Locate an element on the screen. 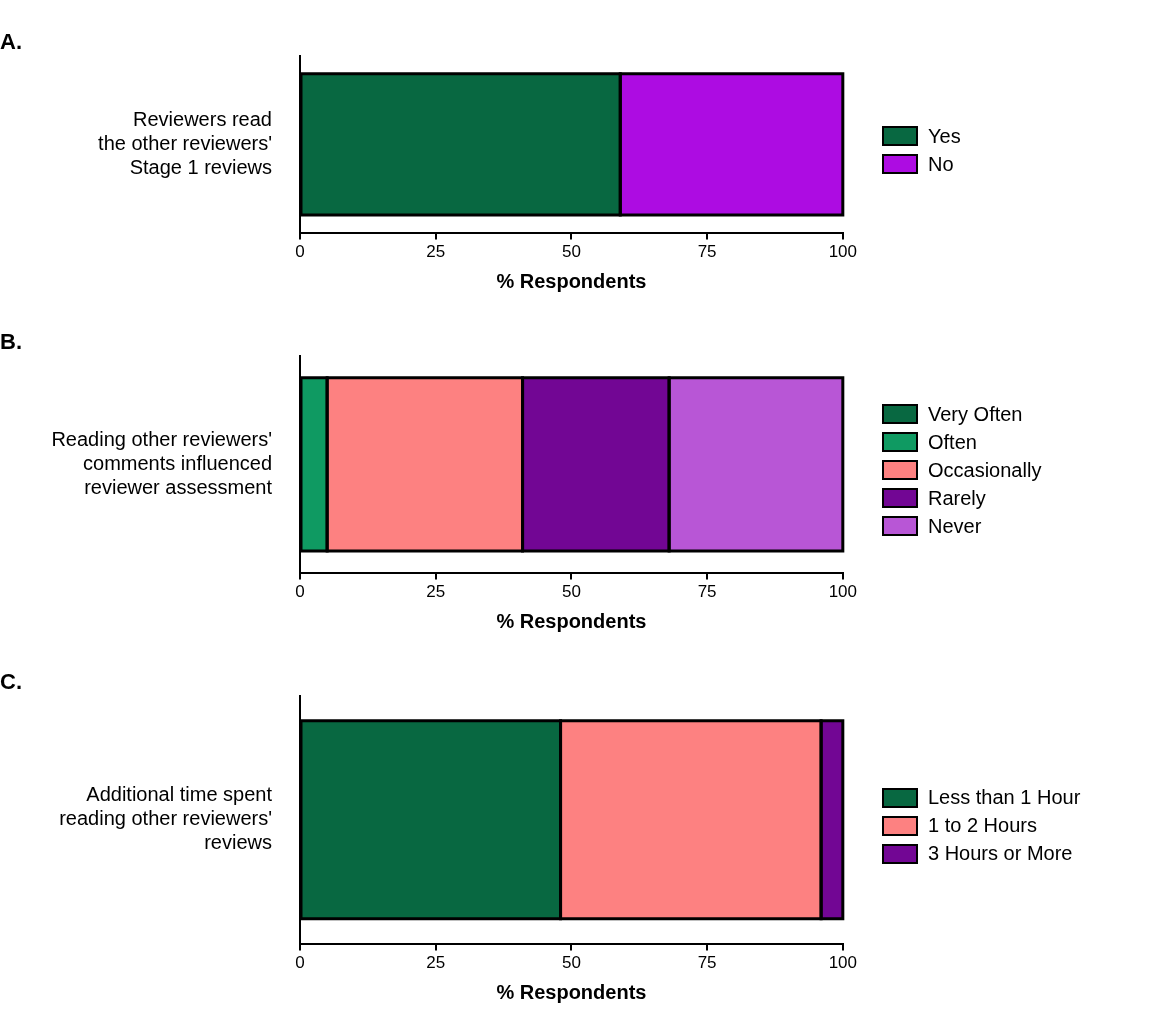 The image size is (1154, 1011). text: Yes is located at coordinates (944, 136).